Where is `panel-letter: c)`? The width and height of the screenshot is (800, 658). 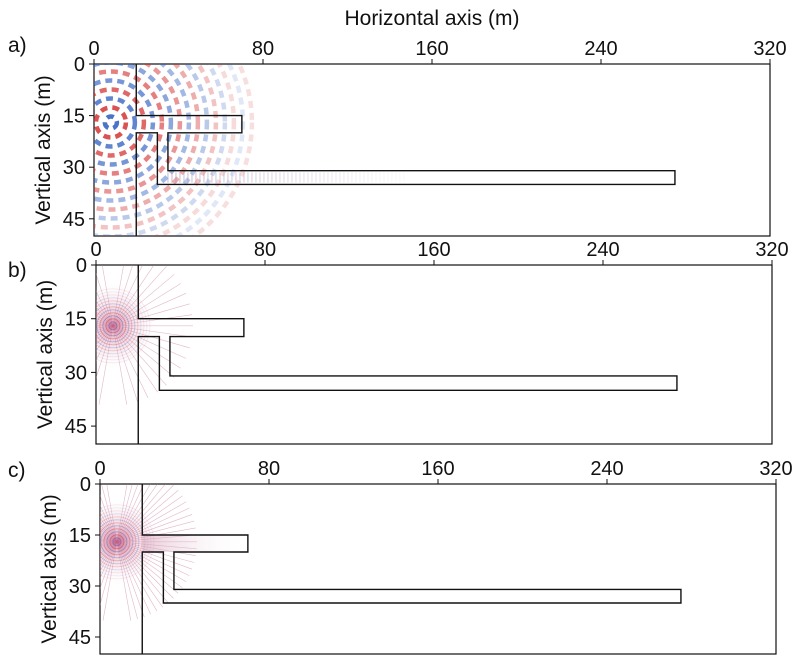 panel-letter: c) is located at coordinates (17, 470).